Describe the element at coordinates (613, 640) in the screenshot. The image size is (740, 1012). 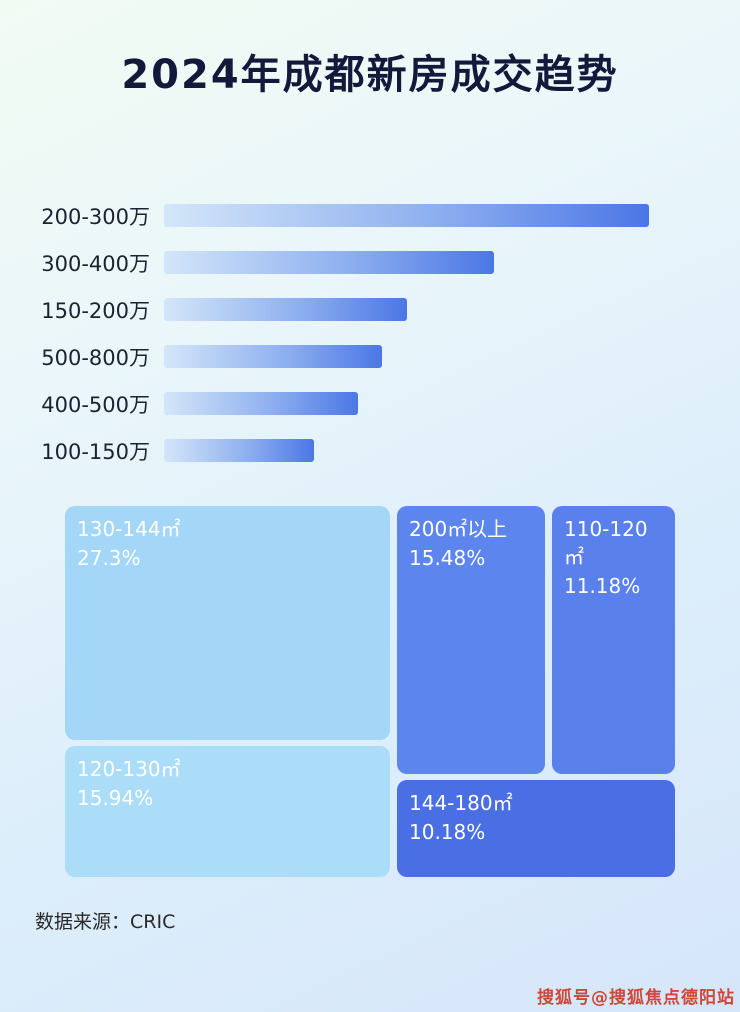
I see `treemap-block: 110-120㎡ 11.18%` at that location.